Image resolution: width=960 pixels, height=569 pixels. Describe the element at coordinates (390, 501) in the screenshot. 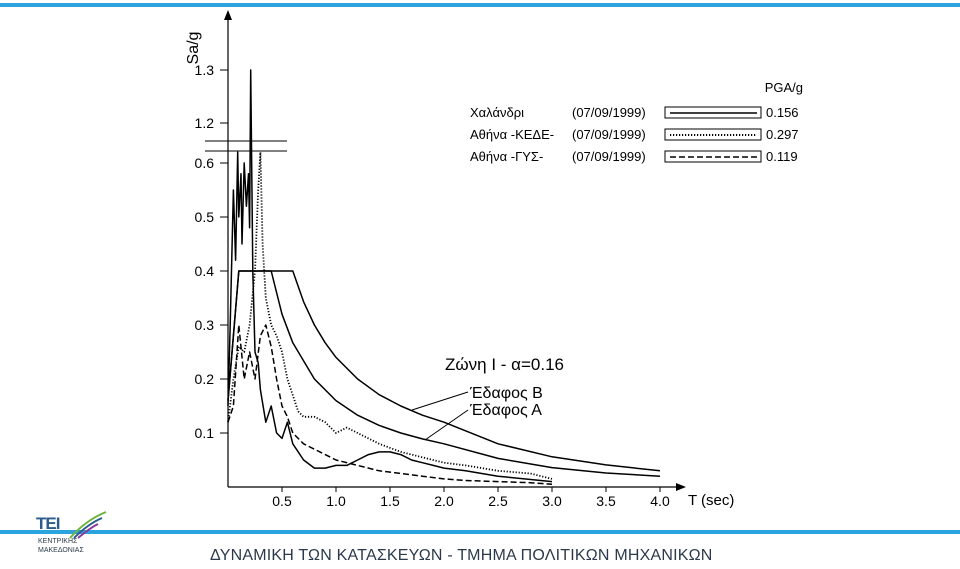

I see `x-tick-label: 1.5` at that location.